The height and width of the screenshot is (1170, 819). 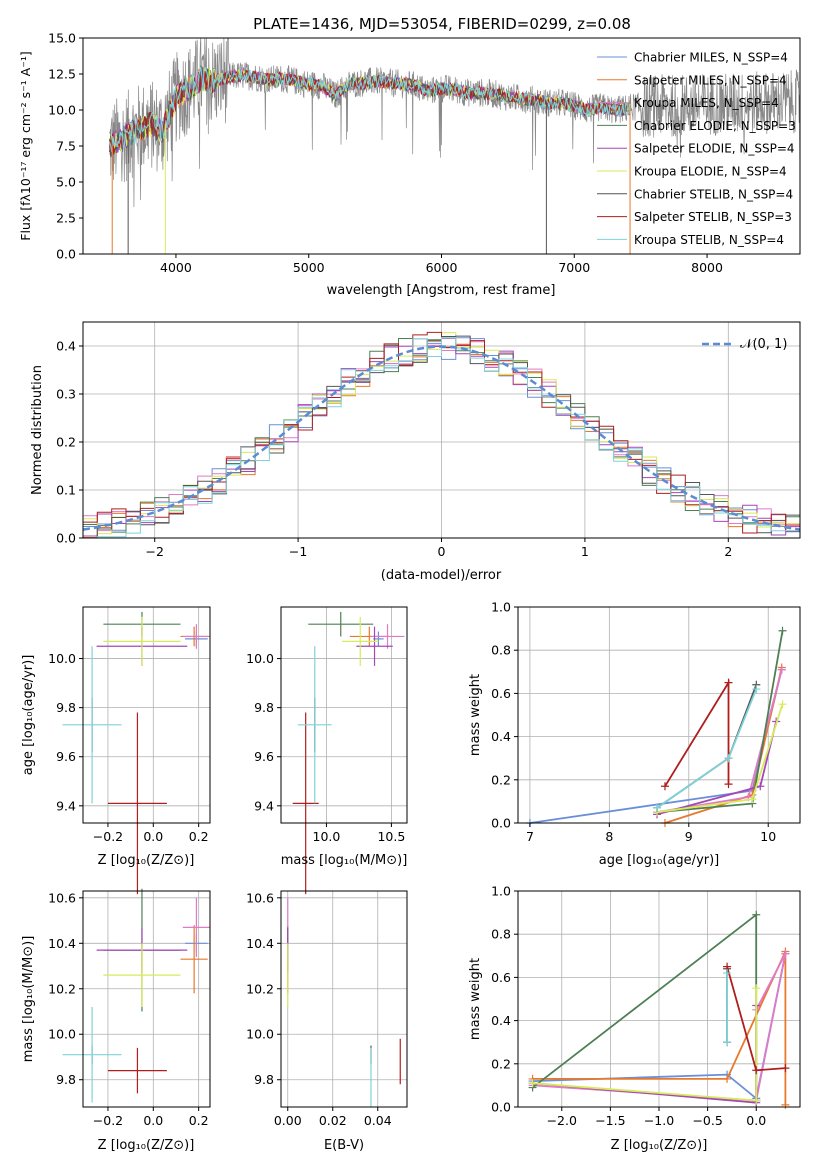 I want to click on x-tick-label: 7000, so click(x=574, y=267).